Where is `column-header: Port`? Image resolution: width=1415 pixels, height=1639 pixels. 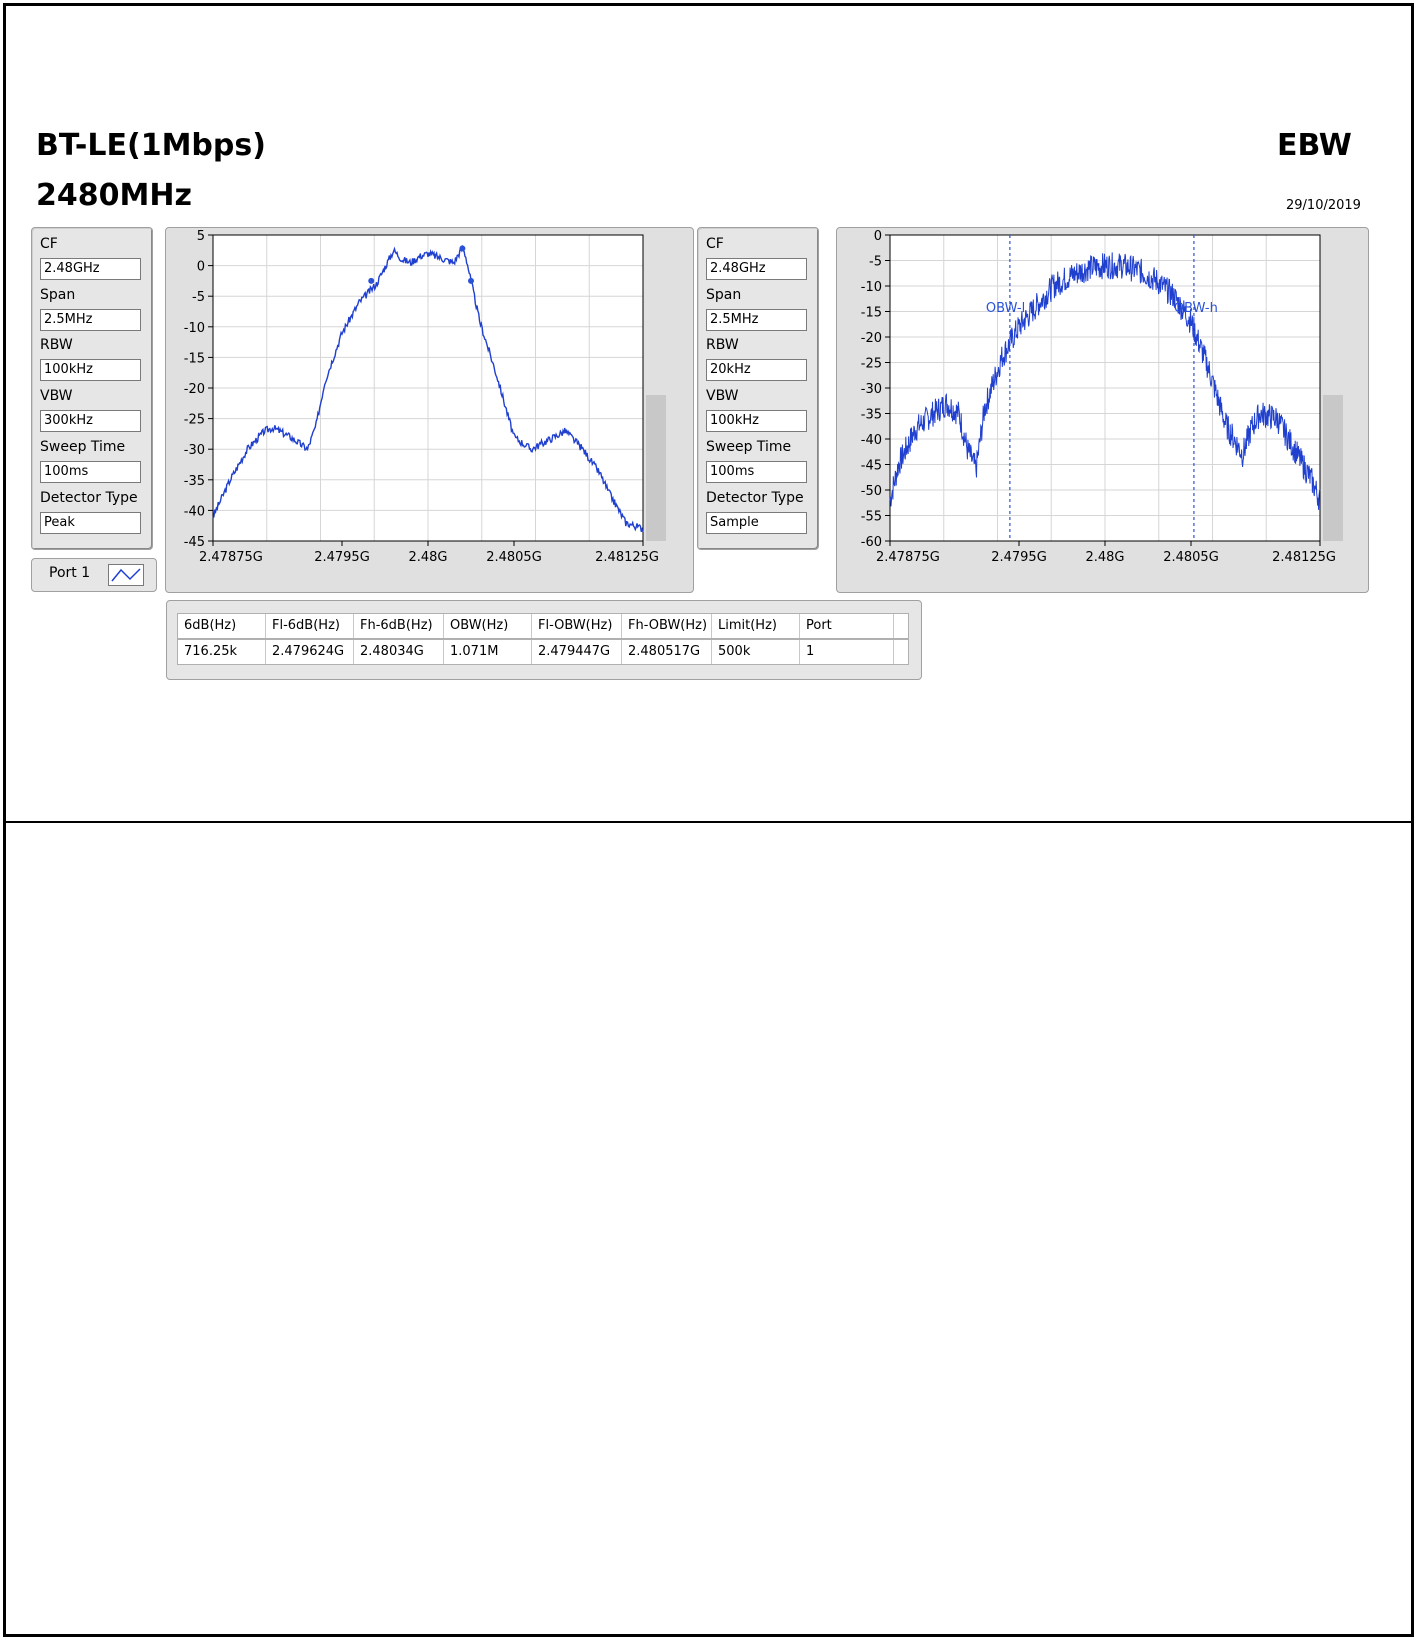
column-header: Port is located at coordinates (847, 626).